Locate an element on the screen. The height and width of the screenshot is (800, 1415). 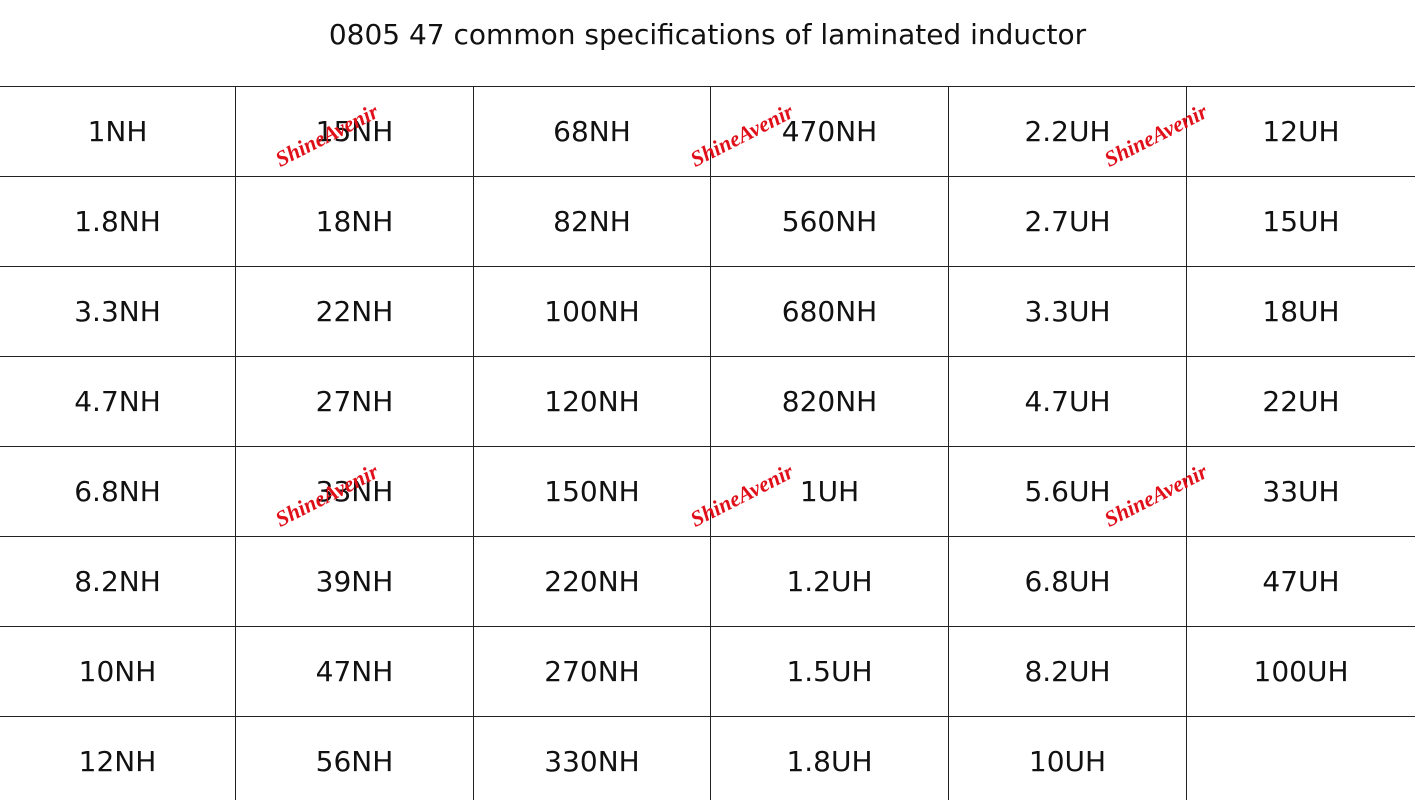
table-cell: 2.7UH is located at coordinates (1067, 221).